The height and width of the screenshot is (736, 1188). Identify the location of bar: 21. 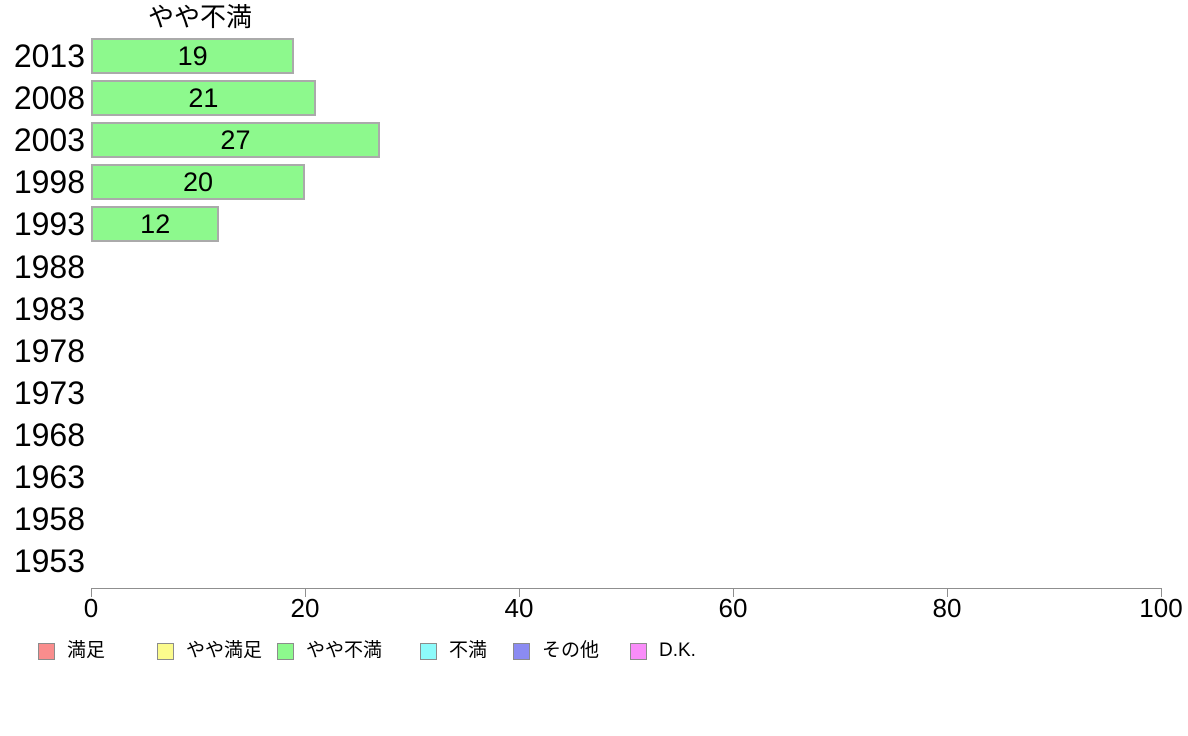
(203, 98).